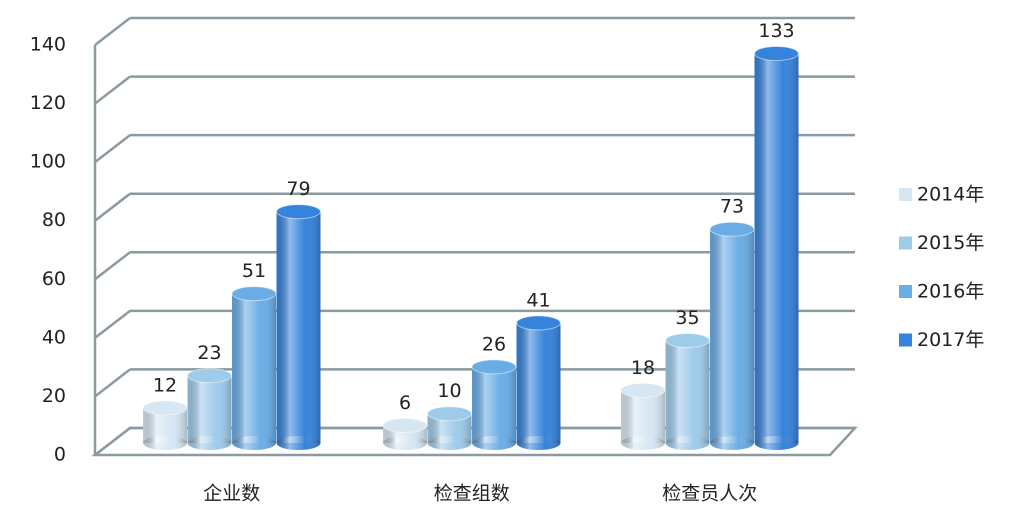  What do you see at coordinates (231, 494) in the screenshot?
I see `x-tick-label: 企业数` at bounding box center [231, 494].